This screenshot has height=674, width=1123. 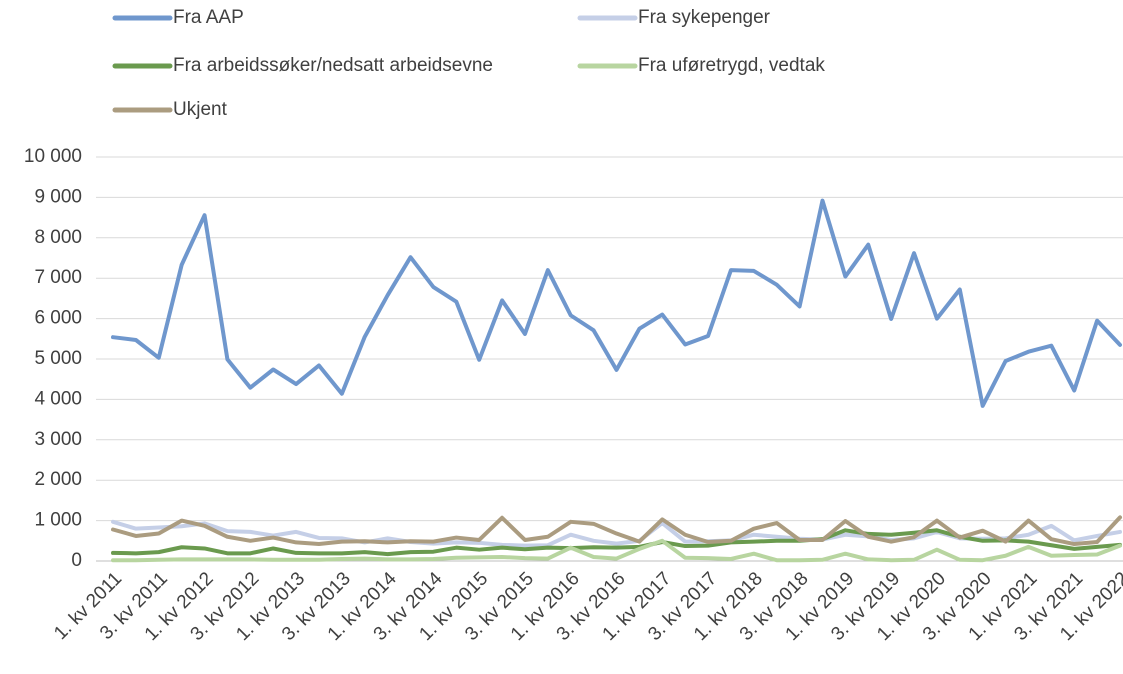 What do you see at coordinates (731, 65) in the screenshot?
I see `legend-label: Fra uføretrygd, vedtak` at bounding box center [731, 65].